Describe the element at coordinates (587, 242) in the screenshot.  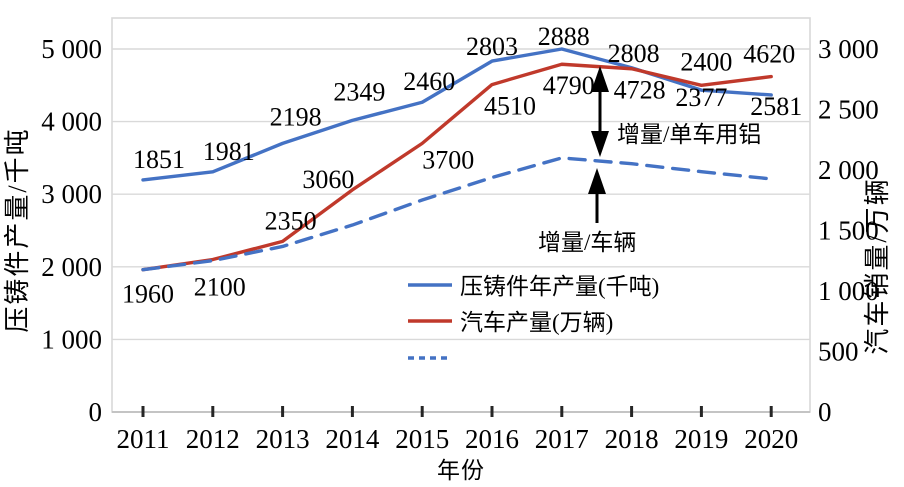
I see `annotation-vehicles: 增量/车辆` at that location.